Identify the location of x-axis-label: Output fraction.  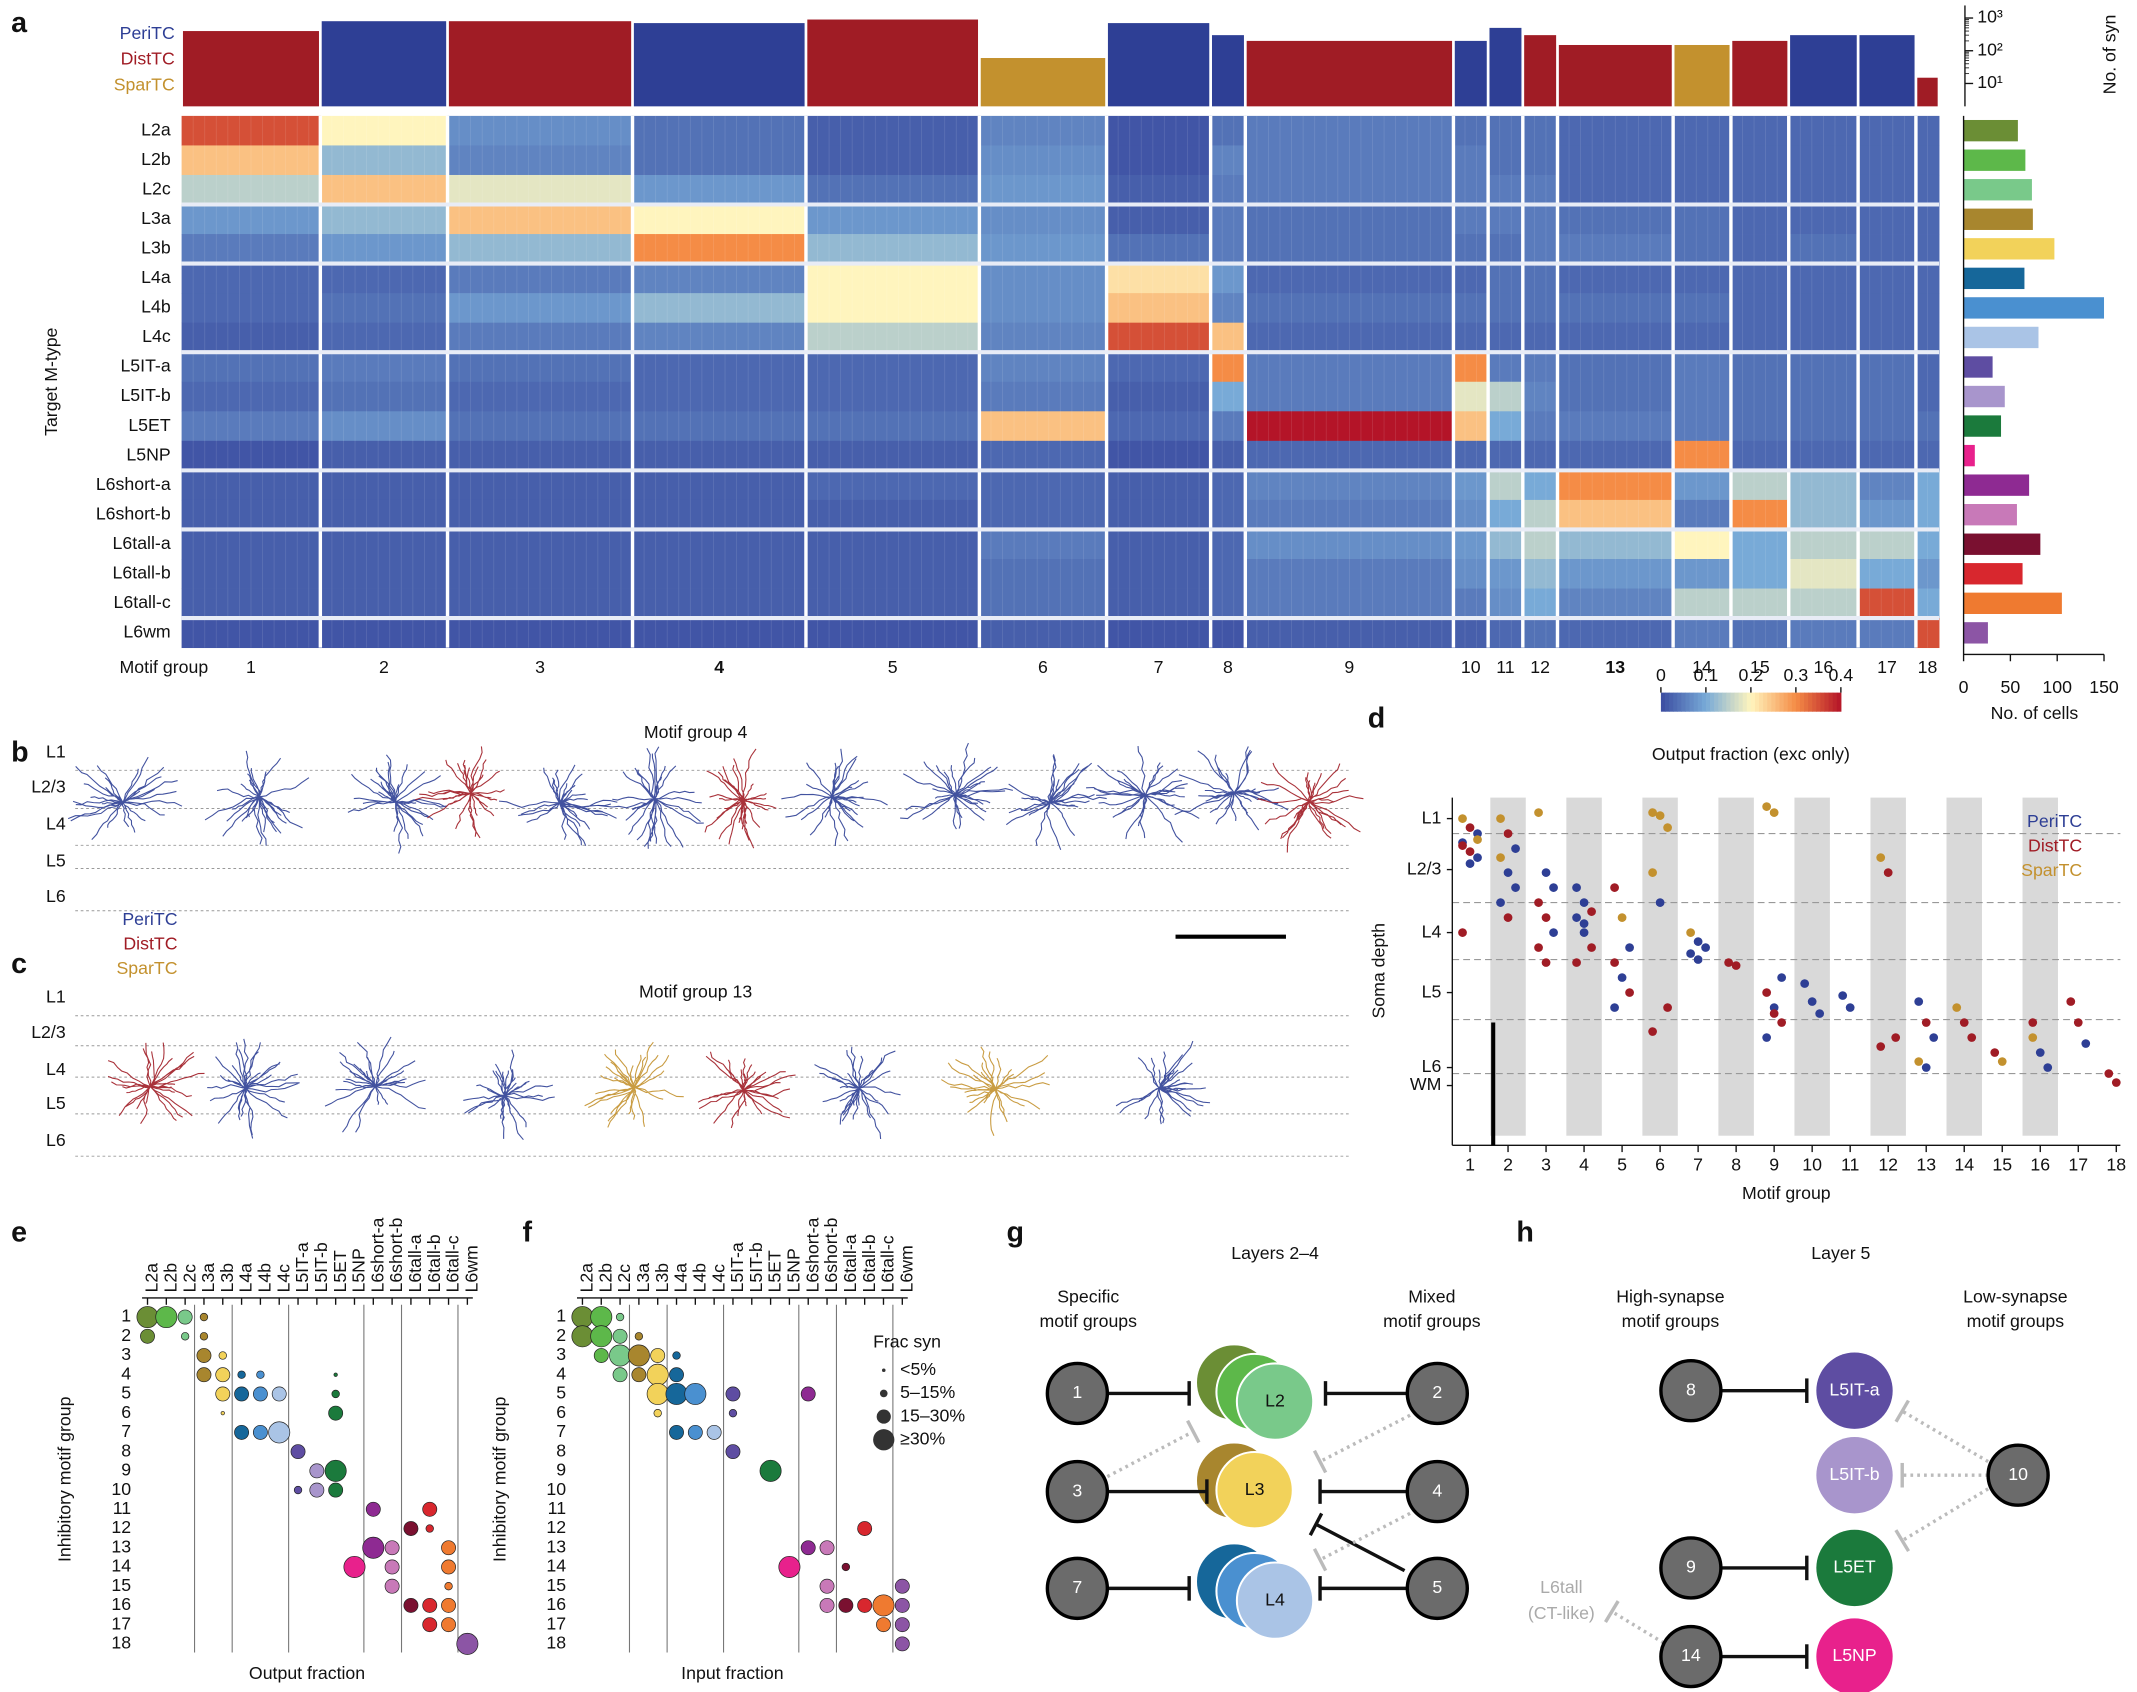
(307, 1673).